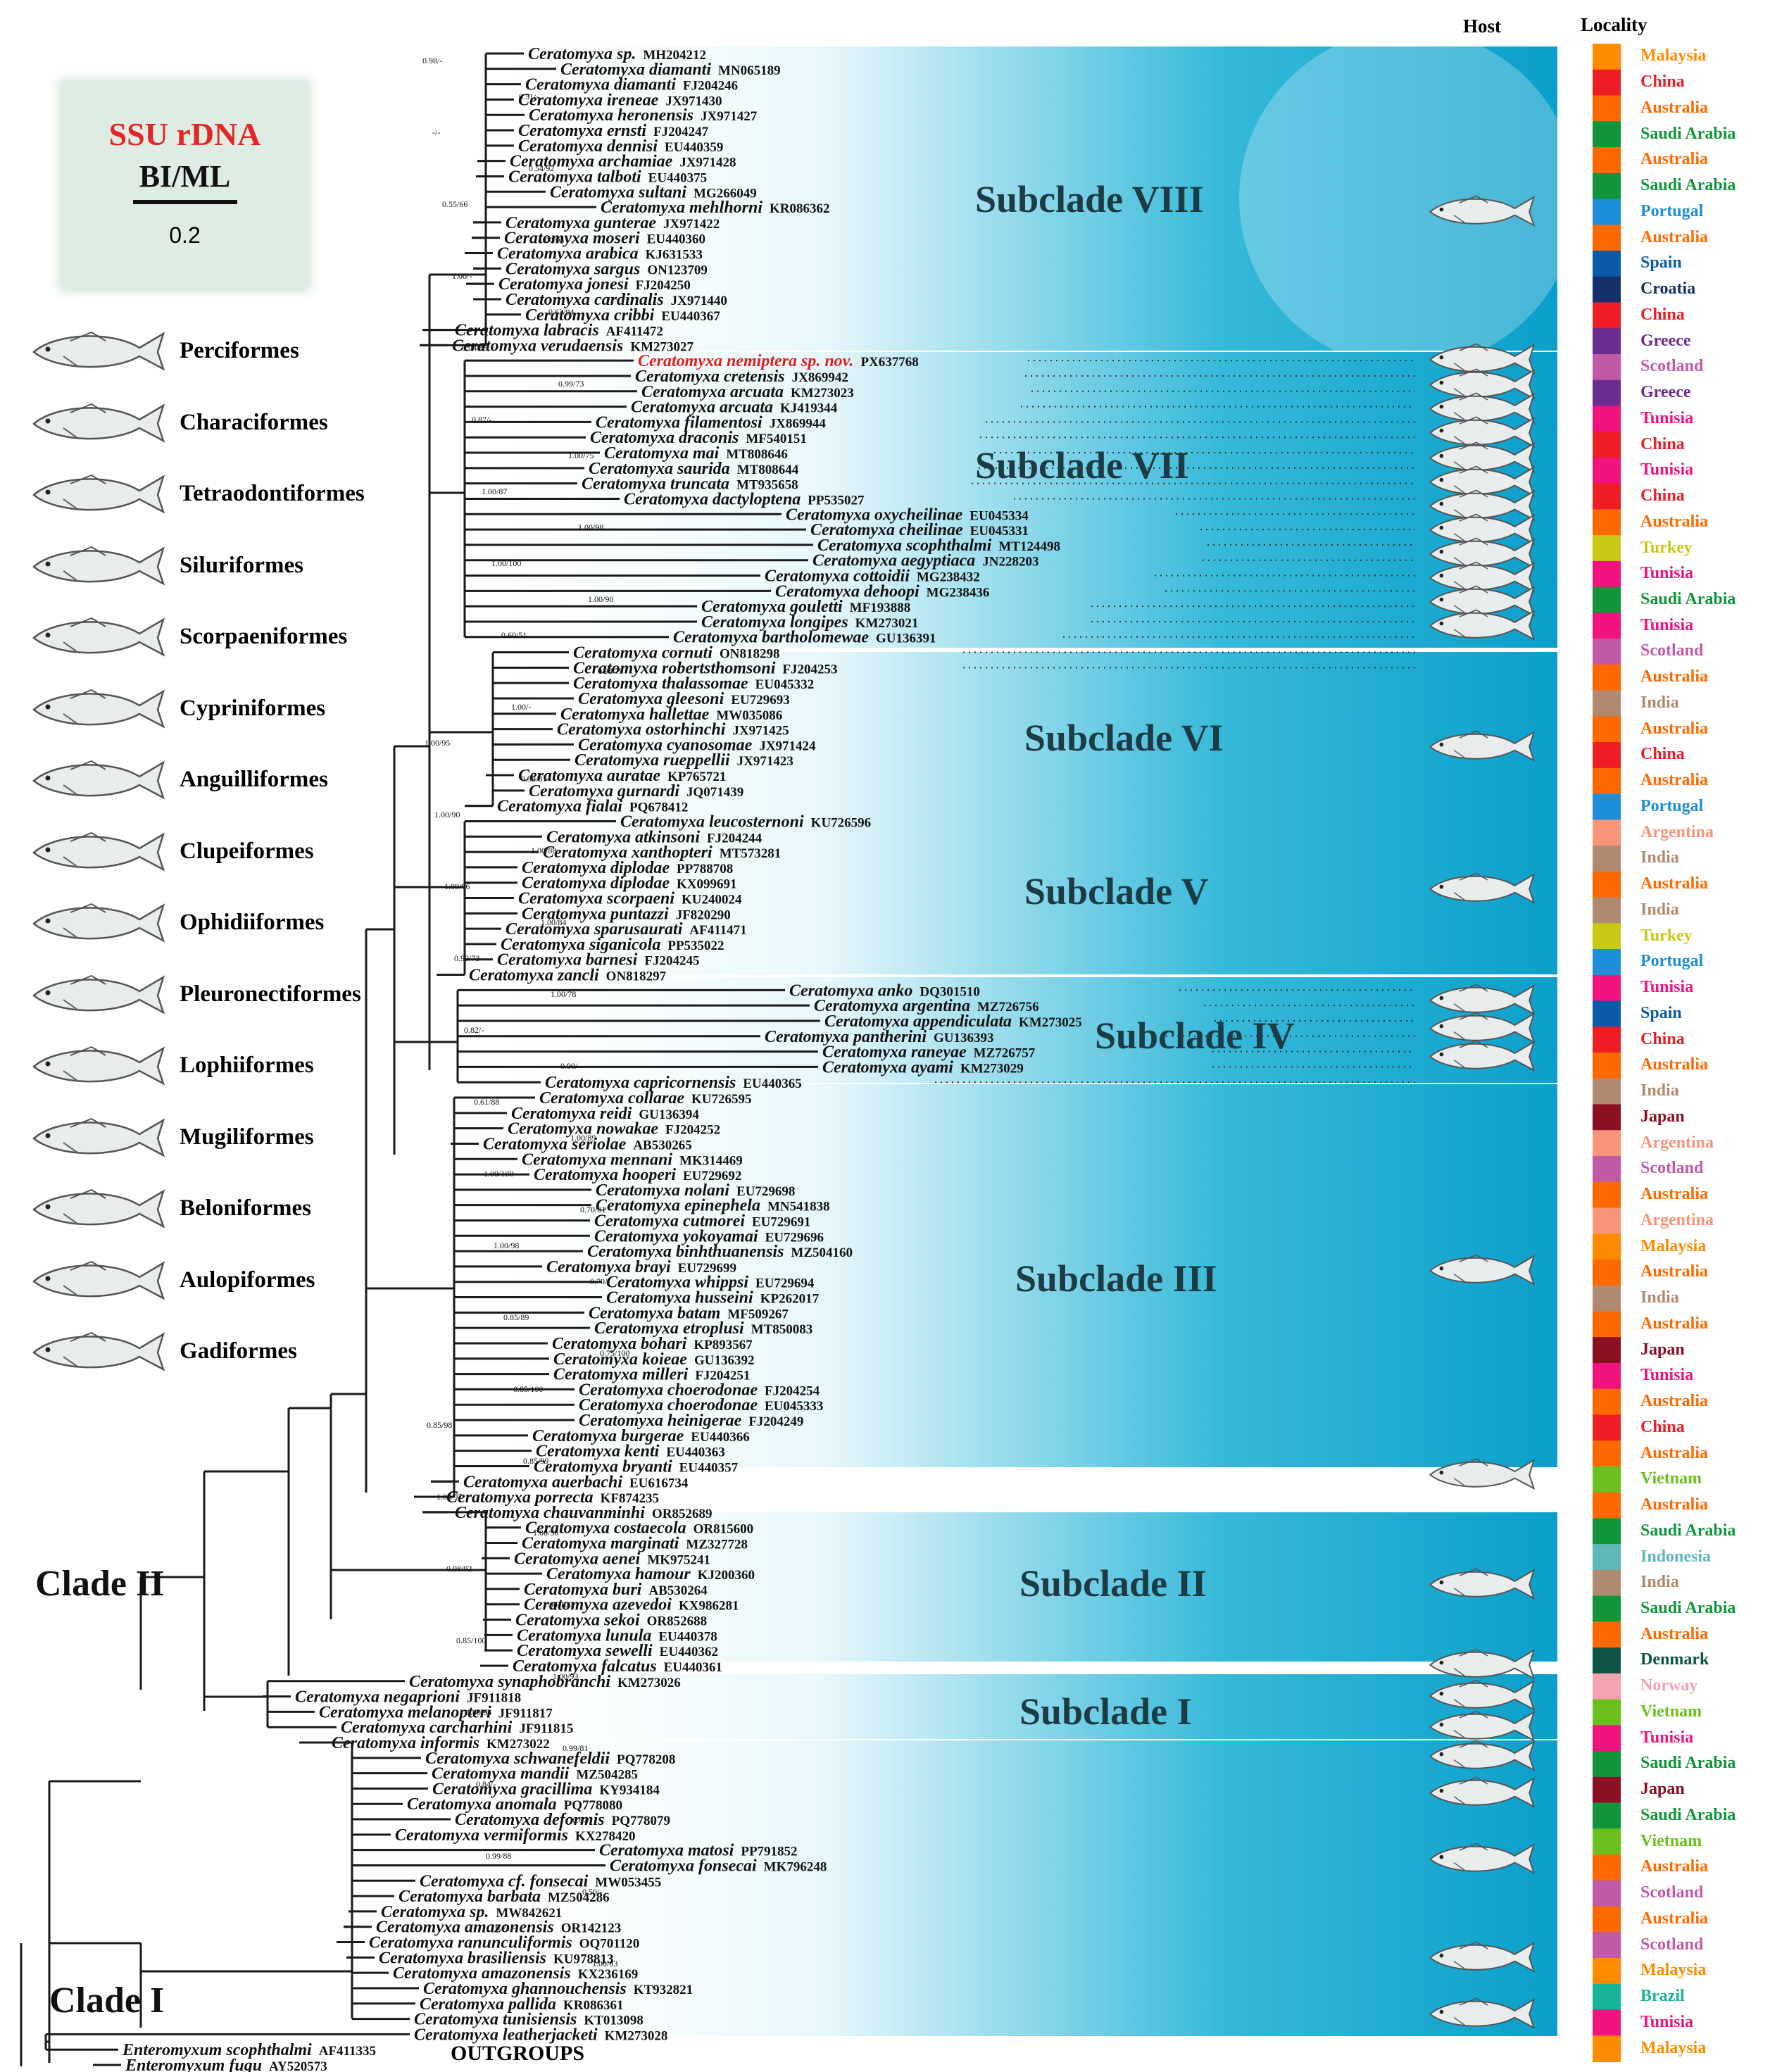 This screenshot has height=2072, width=1770. I want to click on locality-header: Locality, so click(1614, 24).